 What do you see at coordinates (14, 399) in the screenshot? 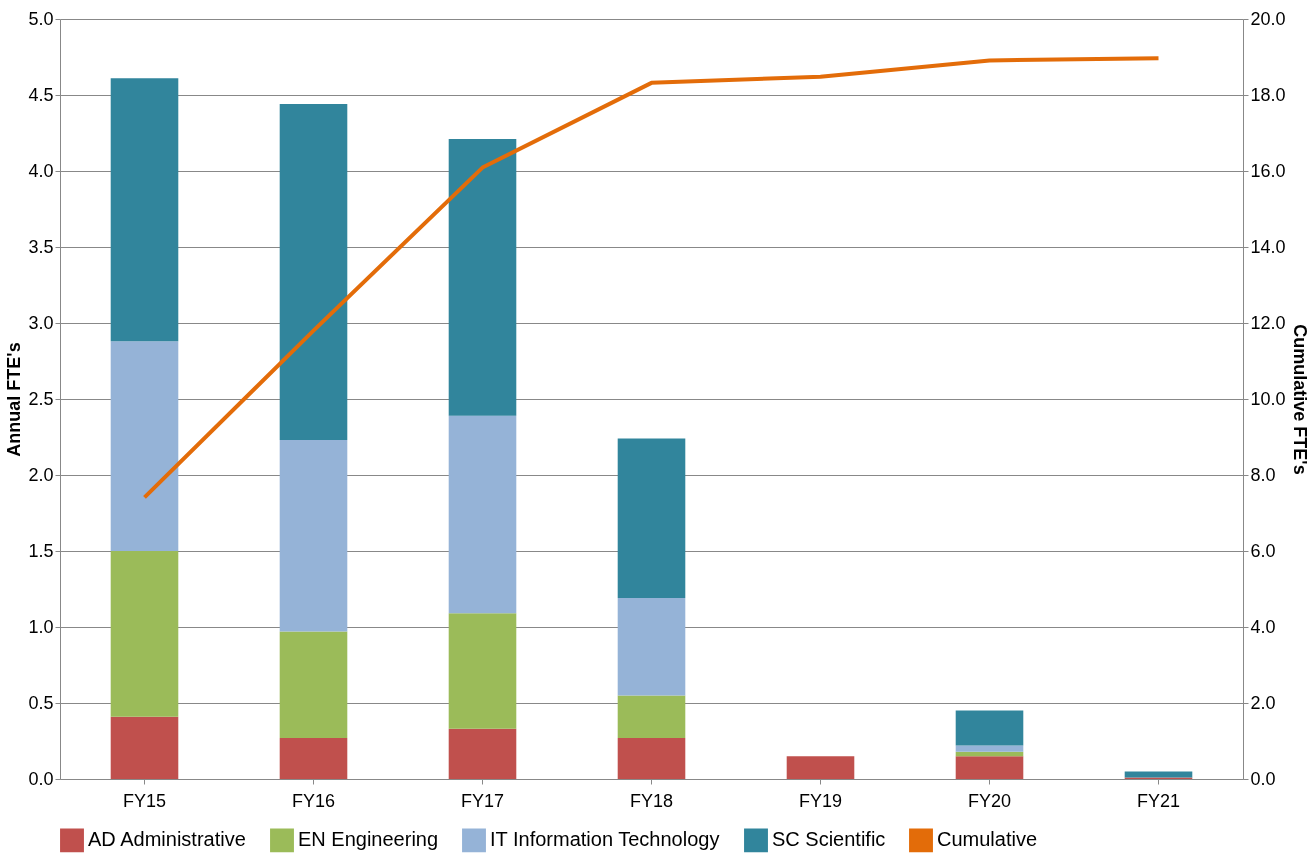
I see `y-axis-title: Annual FTE's` at bounding box center [14, 399].